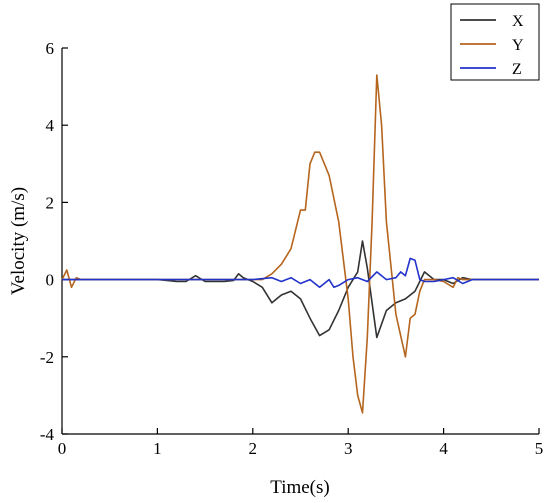 This screenshot has width=550, height=503. What do you see at coordinates (18, 241) in the screenshot?
I see `y-axis-title: Velocity (m/s)` at bounding box center [18, 241].